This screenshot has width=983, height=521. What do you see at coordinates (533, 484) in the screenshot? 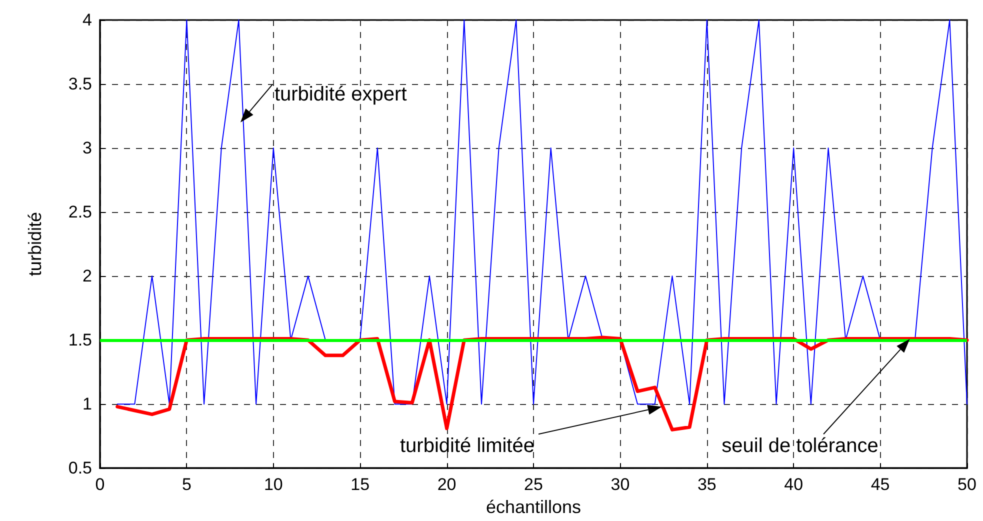
I see `x-tick-label: 25` at bounding box center [533, 484].